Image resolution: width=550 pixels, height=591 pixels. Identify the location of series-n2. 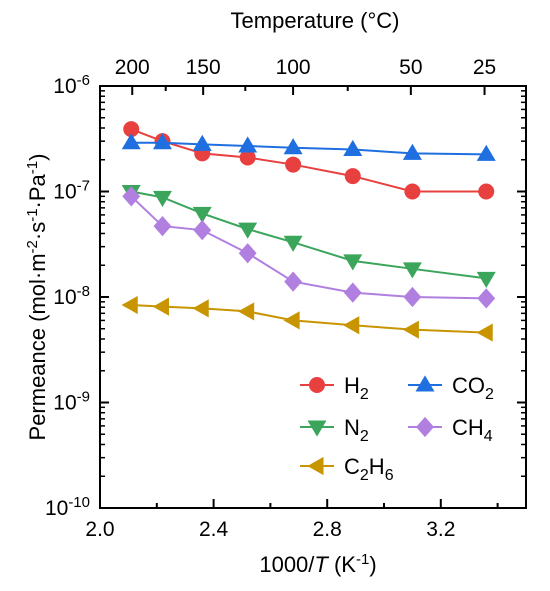
(308, 237).